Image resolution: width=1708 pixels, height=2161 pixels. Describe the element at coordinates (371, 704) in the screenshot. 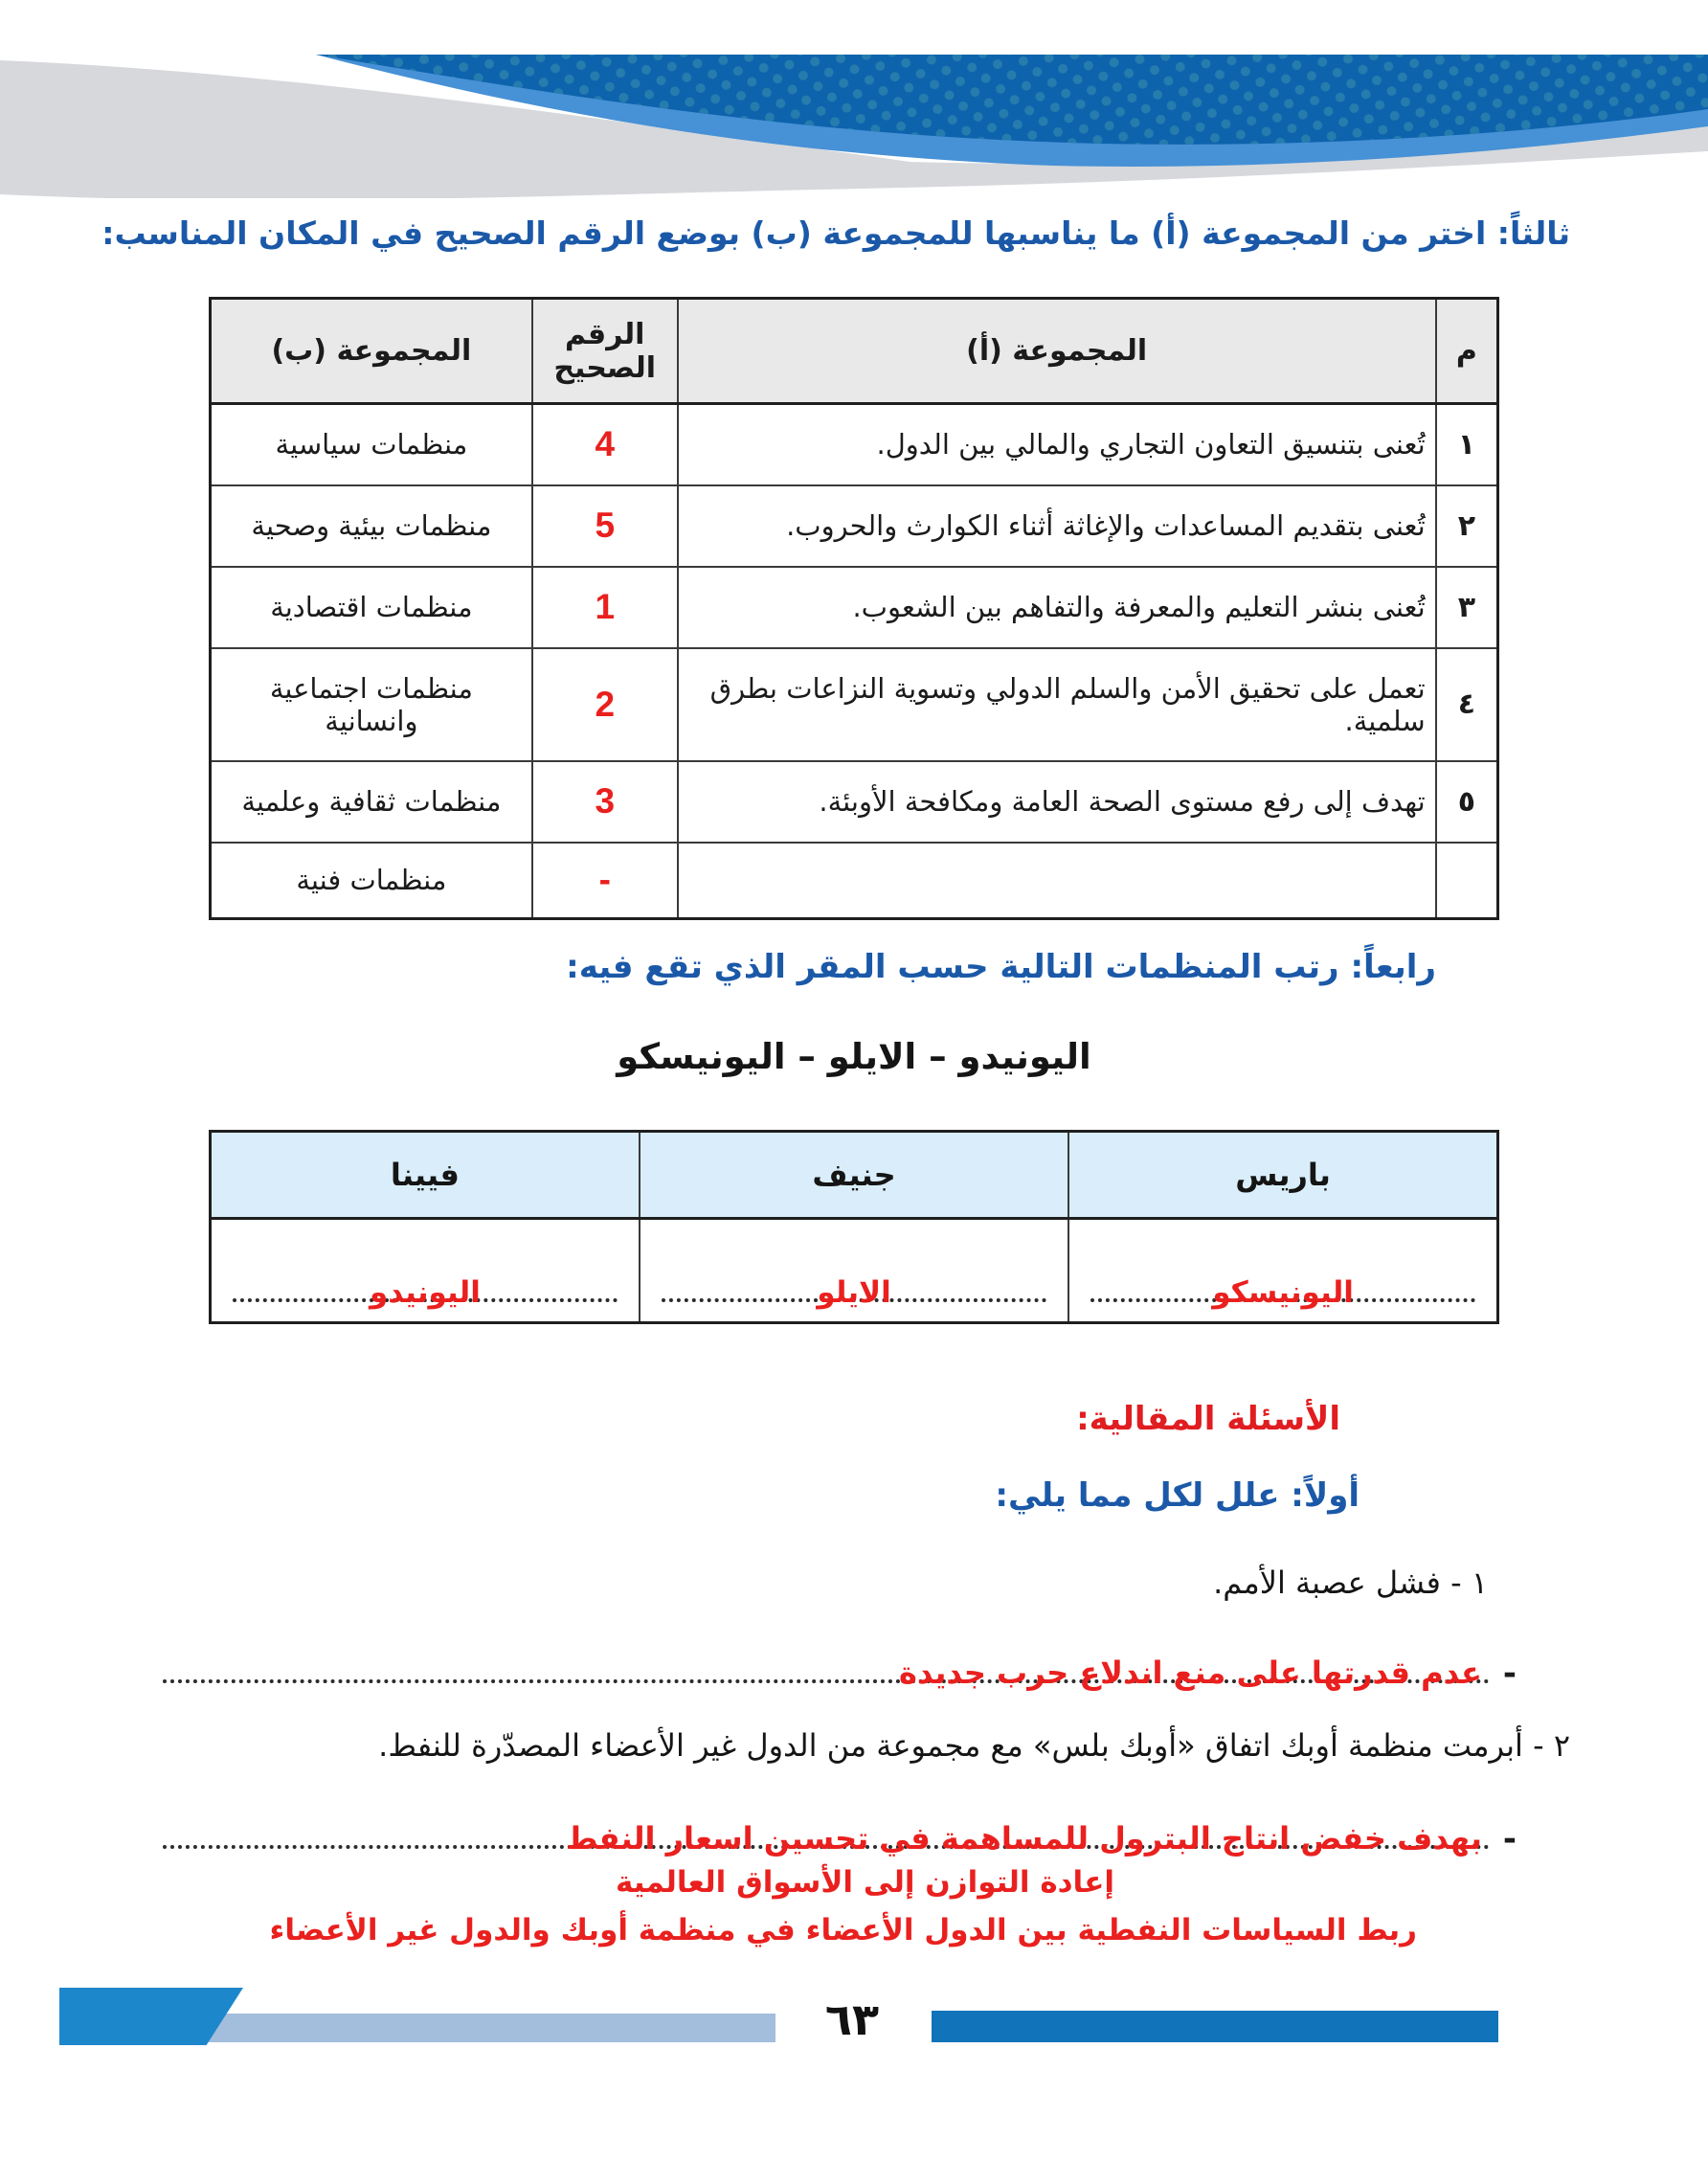

I see `group-b-option: منظمات اجتماعية وانسانية` at that location.